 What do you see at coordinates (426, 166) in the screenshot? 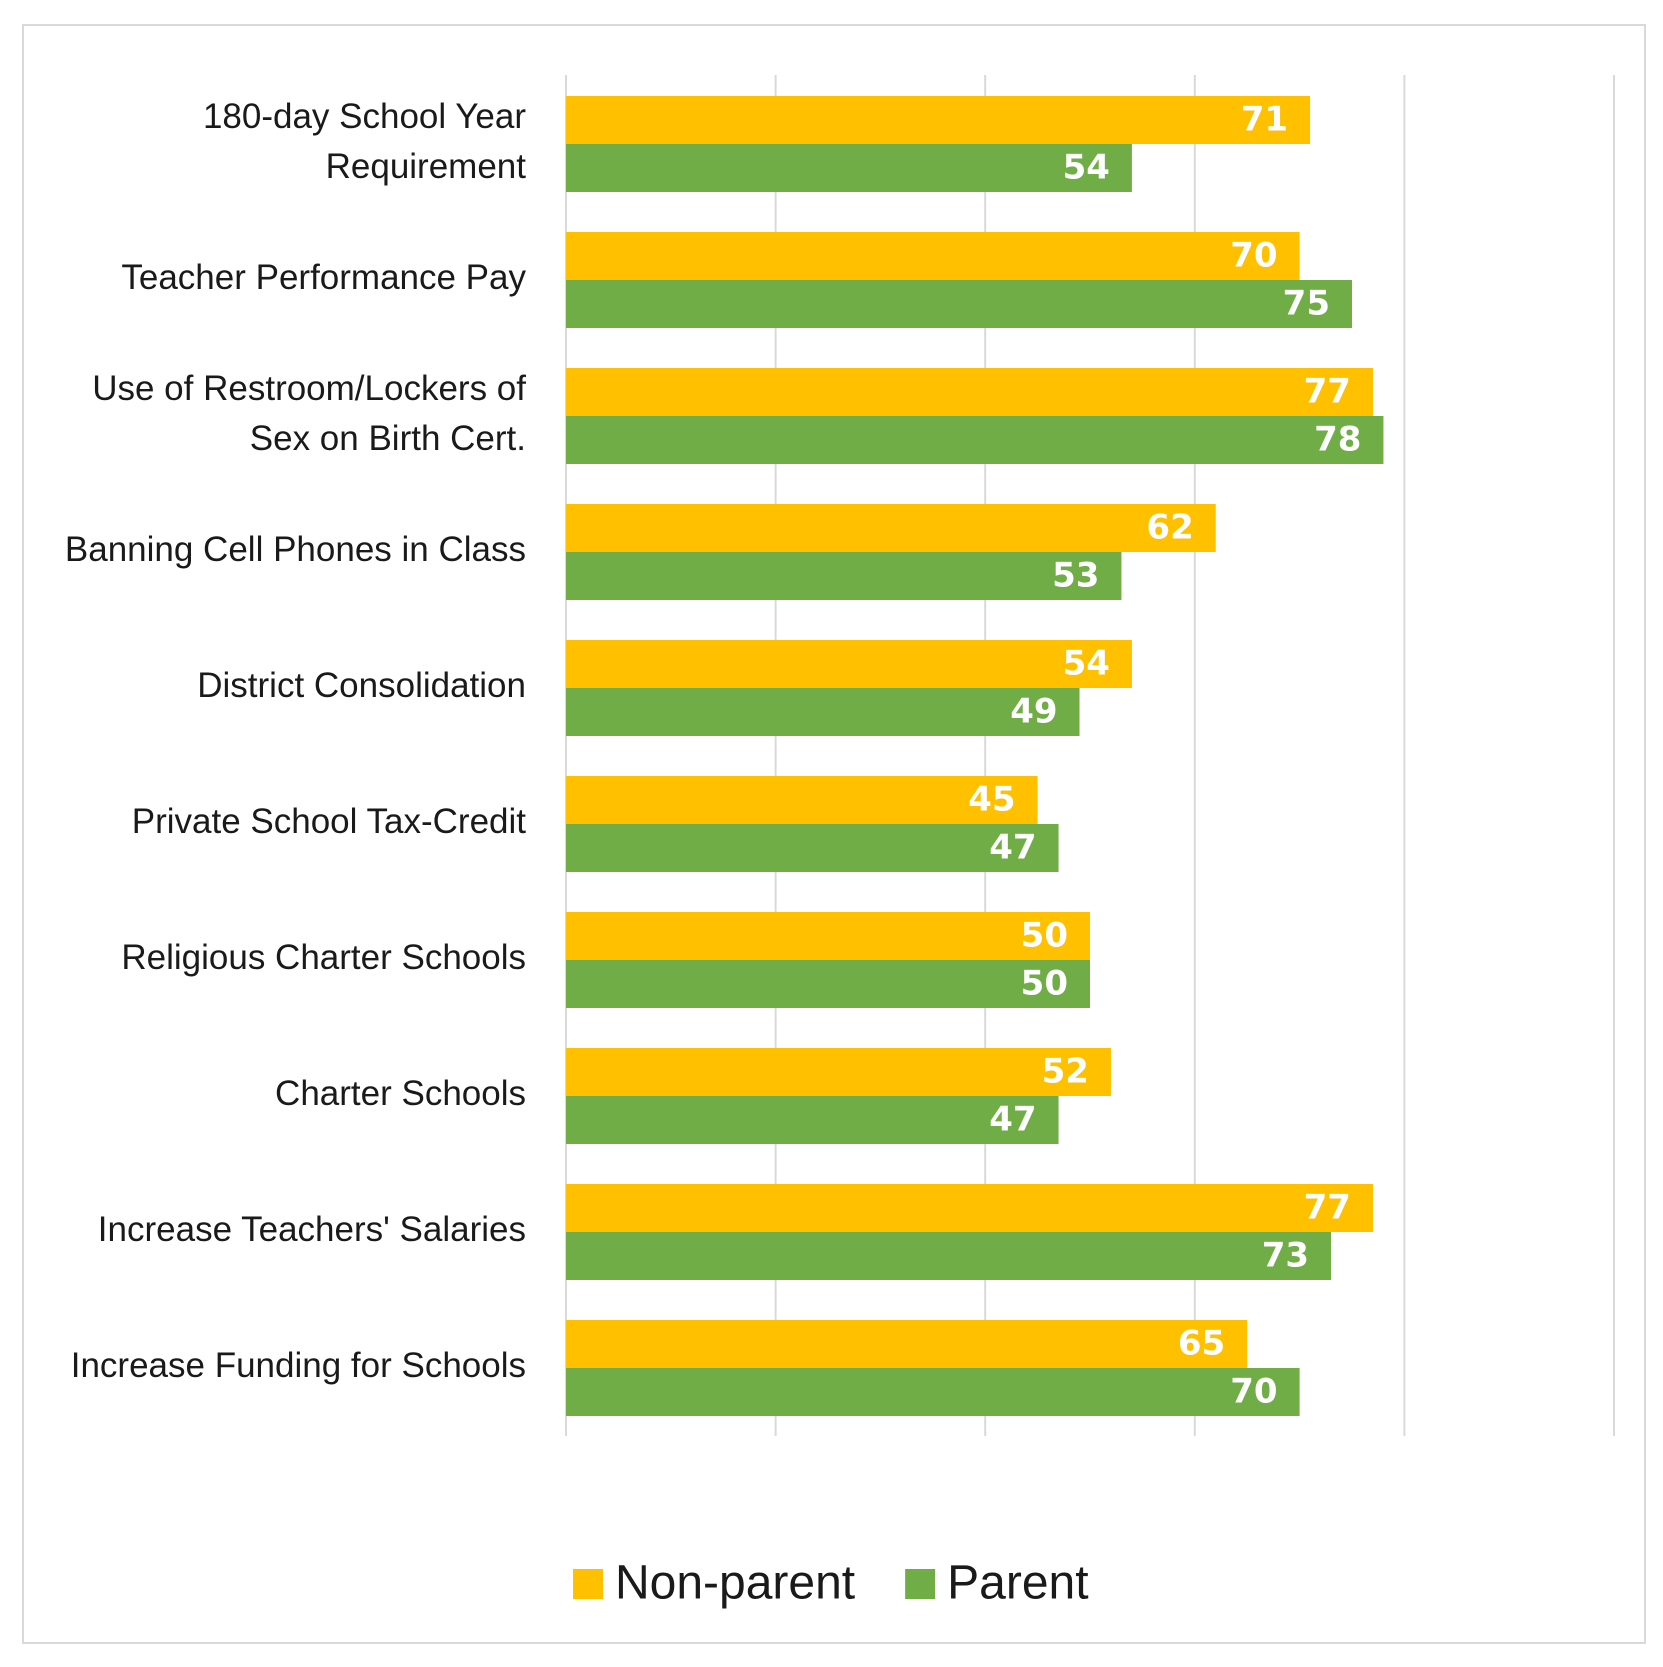
I see `category-label-line: Requirement` at bounding box center [426, 166].